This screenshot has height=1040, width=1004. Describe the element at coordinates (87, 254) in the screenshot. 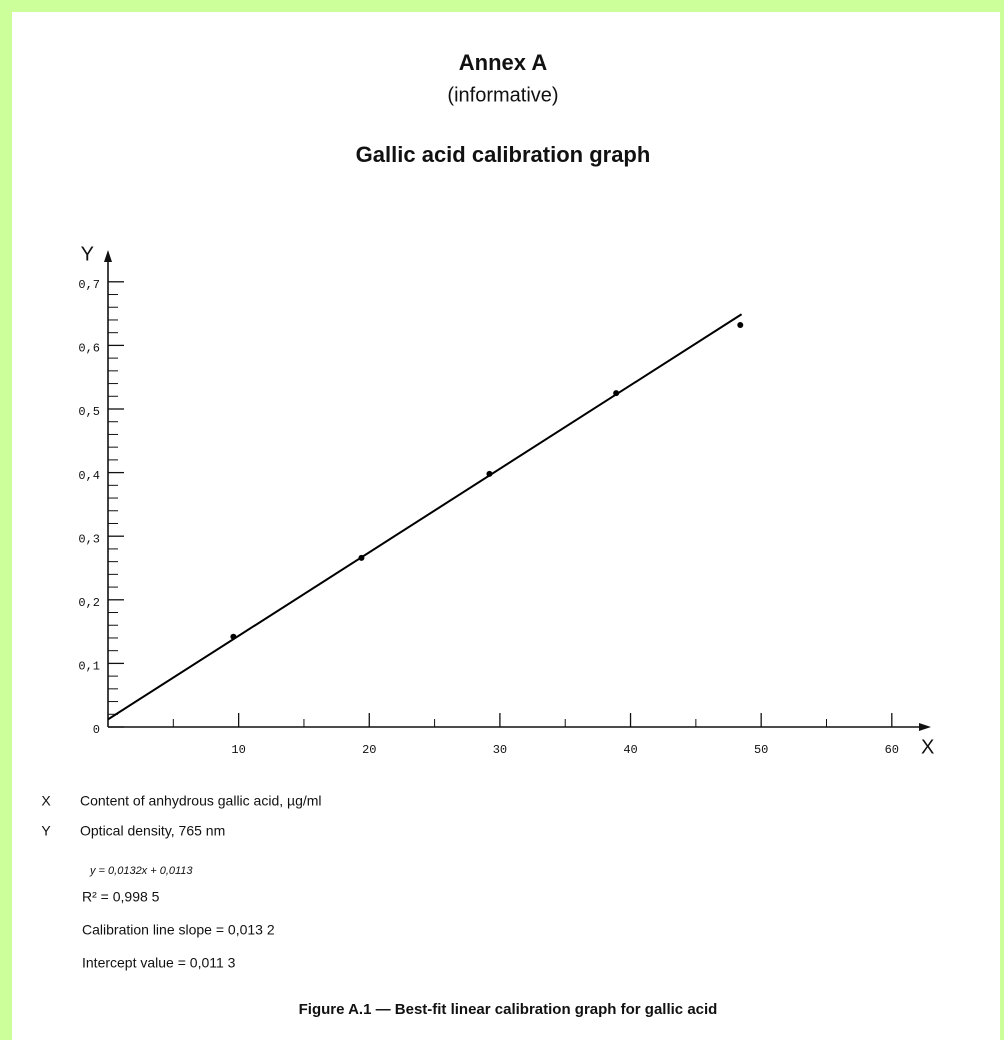

I see `y-axis-label: Y` at that location.